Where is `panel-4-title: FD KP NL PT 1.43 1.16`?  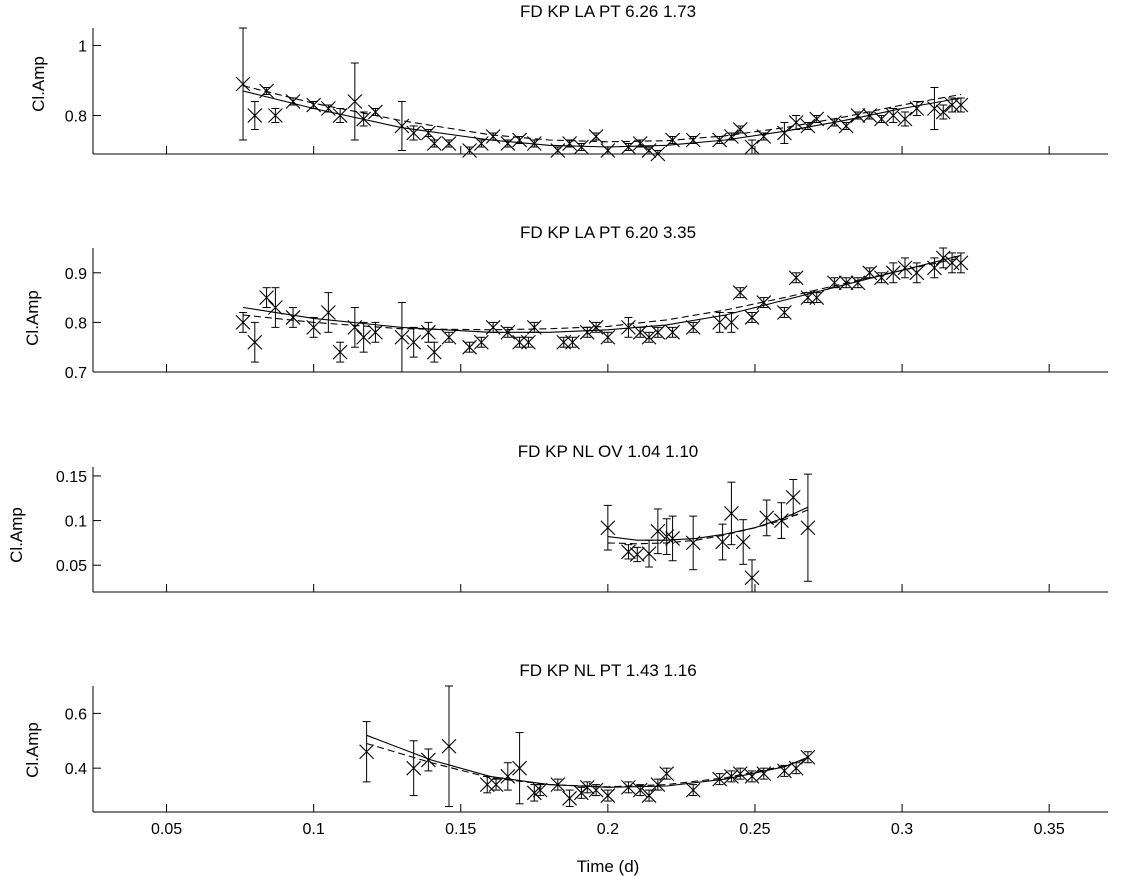 panel-4-title: FD KP NL PT 1.43 1.16 is located at coordinates (607, 670).